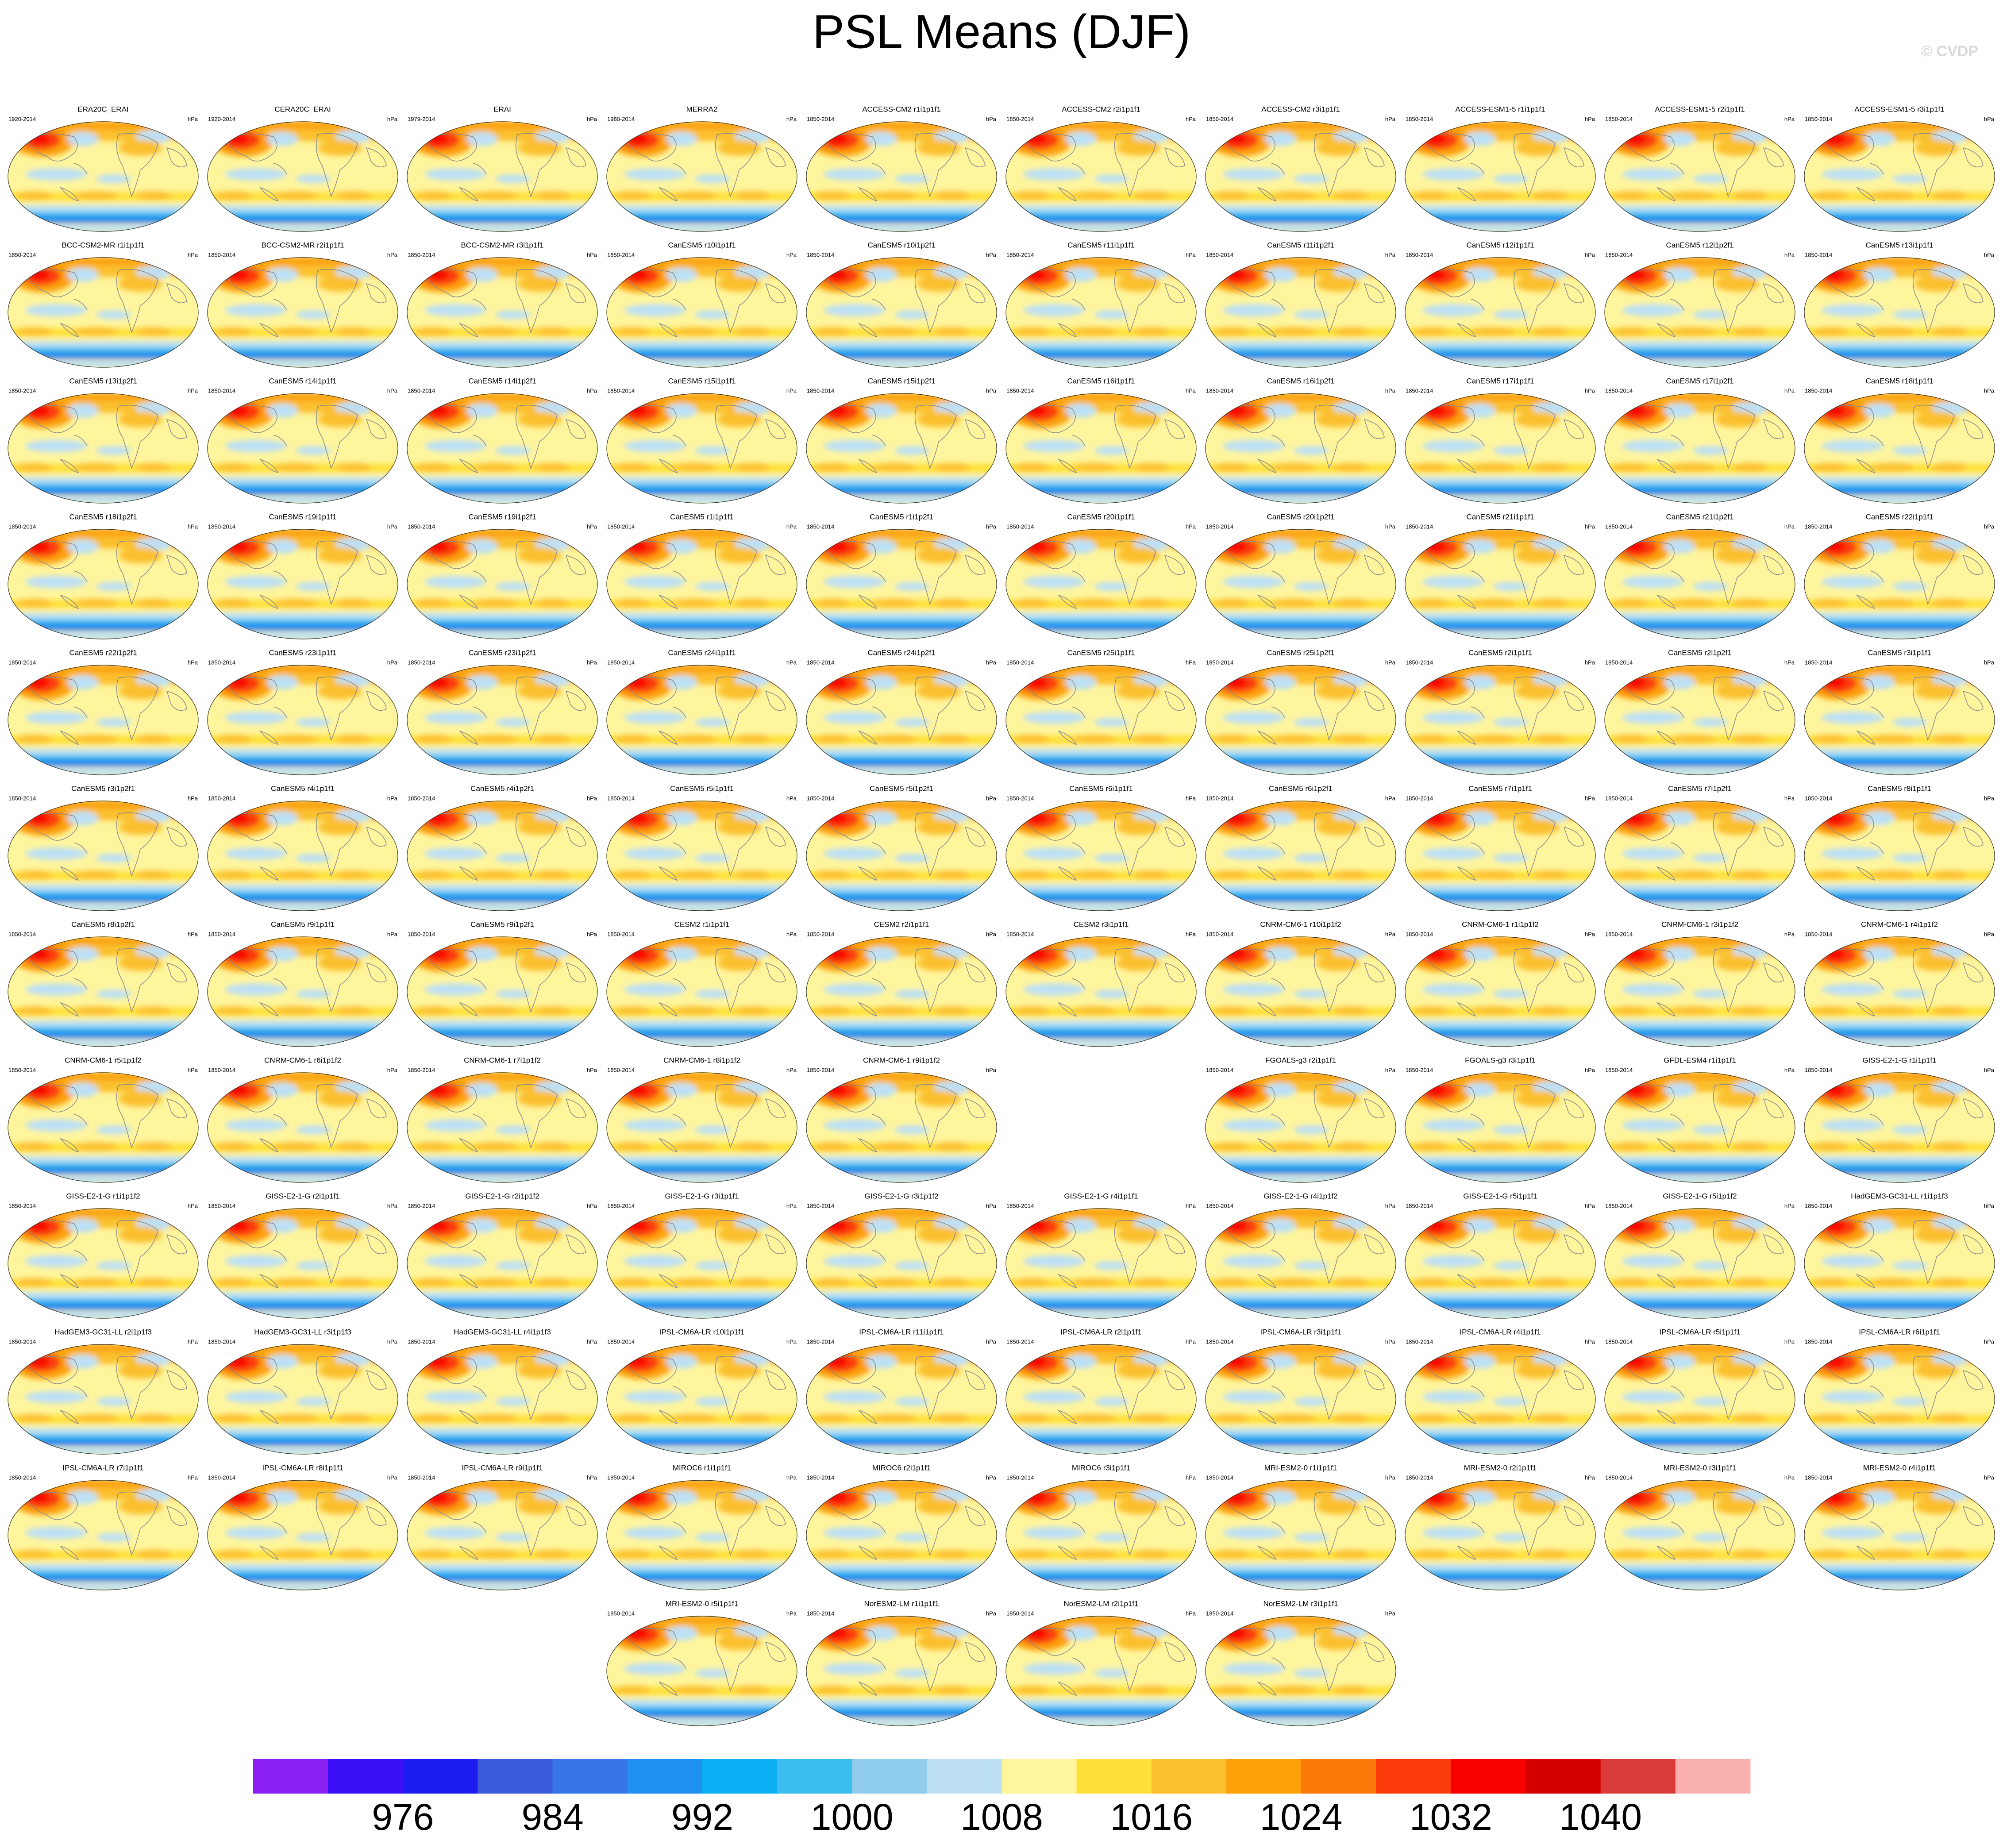 The image size is (2003, 1848). I want to click on panel-title: ACCESS-ESM1-5 r3i1p1f1, so click(1899, 109).